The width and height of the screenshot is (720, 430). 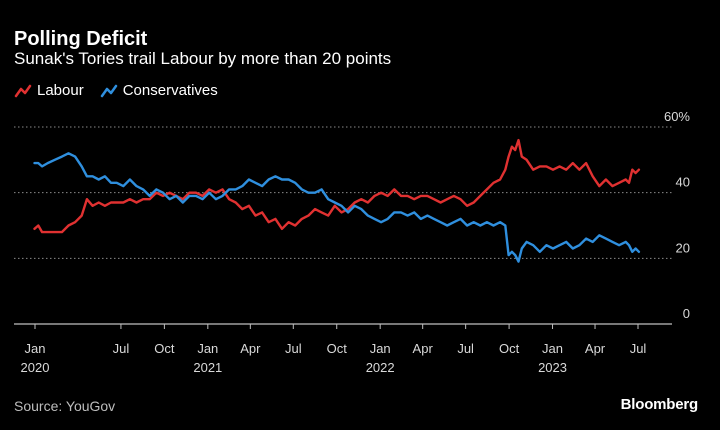 I want to click on legend: Labour Conservatives, so click(x=116, y=90).